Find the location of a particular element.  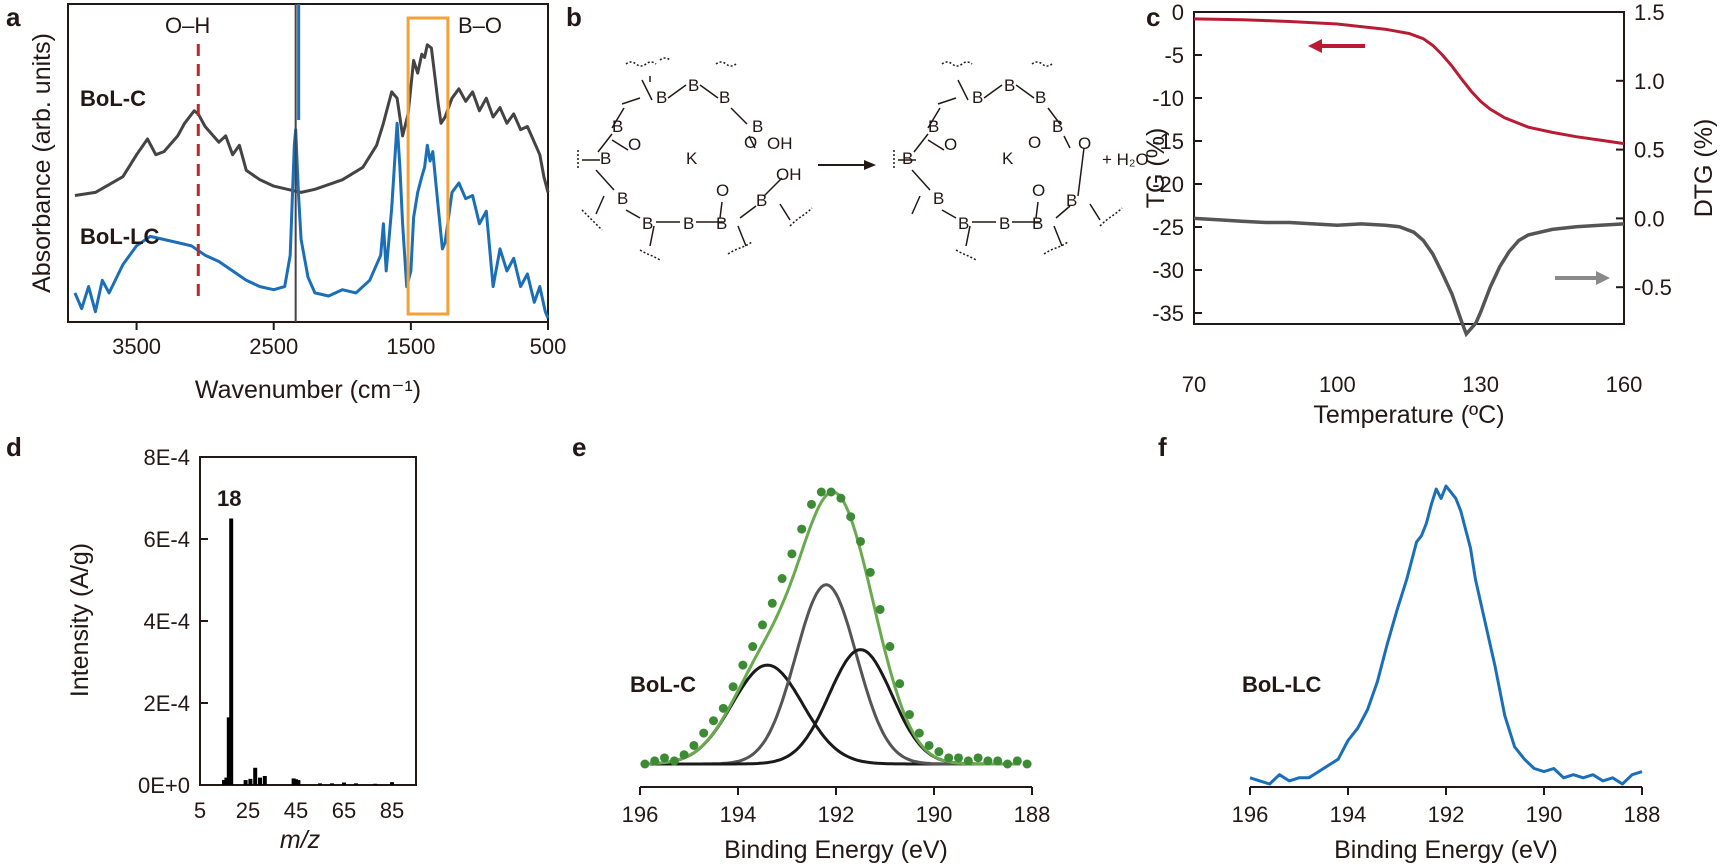

y-tick-label: 4E-4 is located at coordinates (167, 621).